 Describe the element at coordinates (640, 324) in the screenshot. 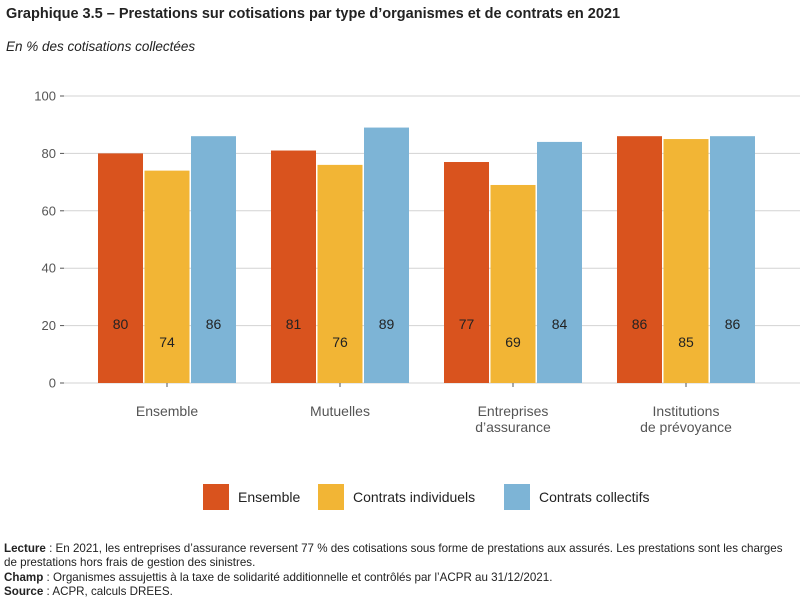

I see `data-label-ensemble-institutions-de-prevoyance: 86` at that location.